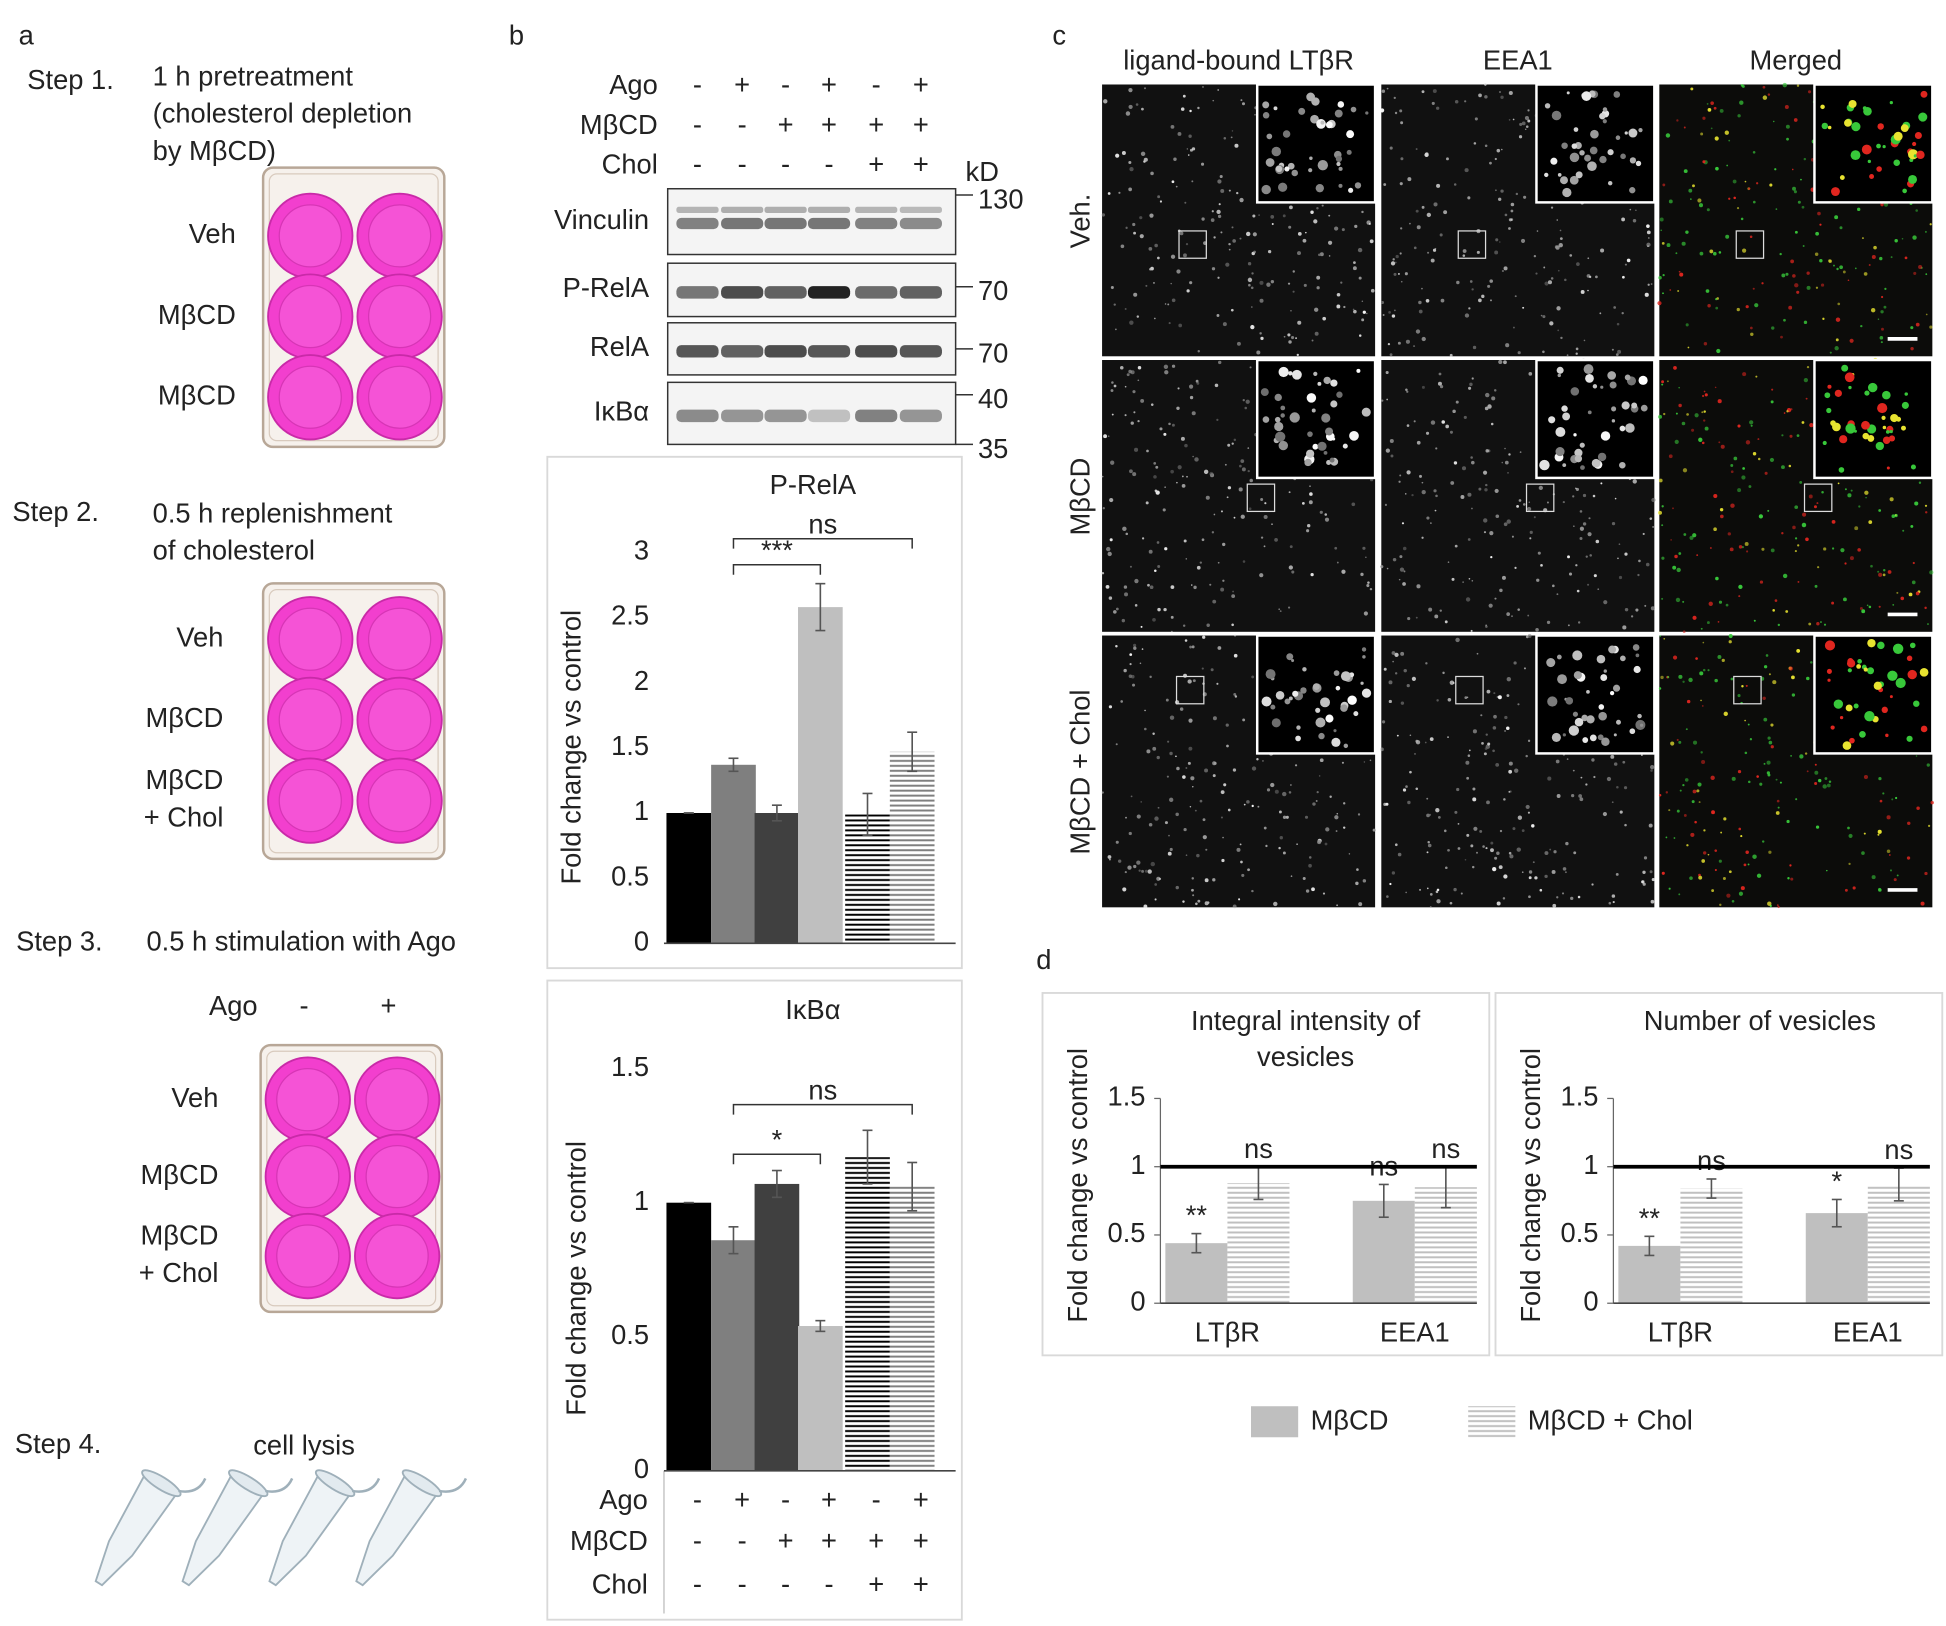  I want to click on error-bar, so click(867, 1157).